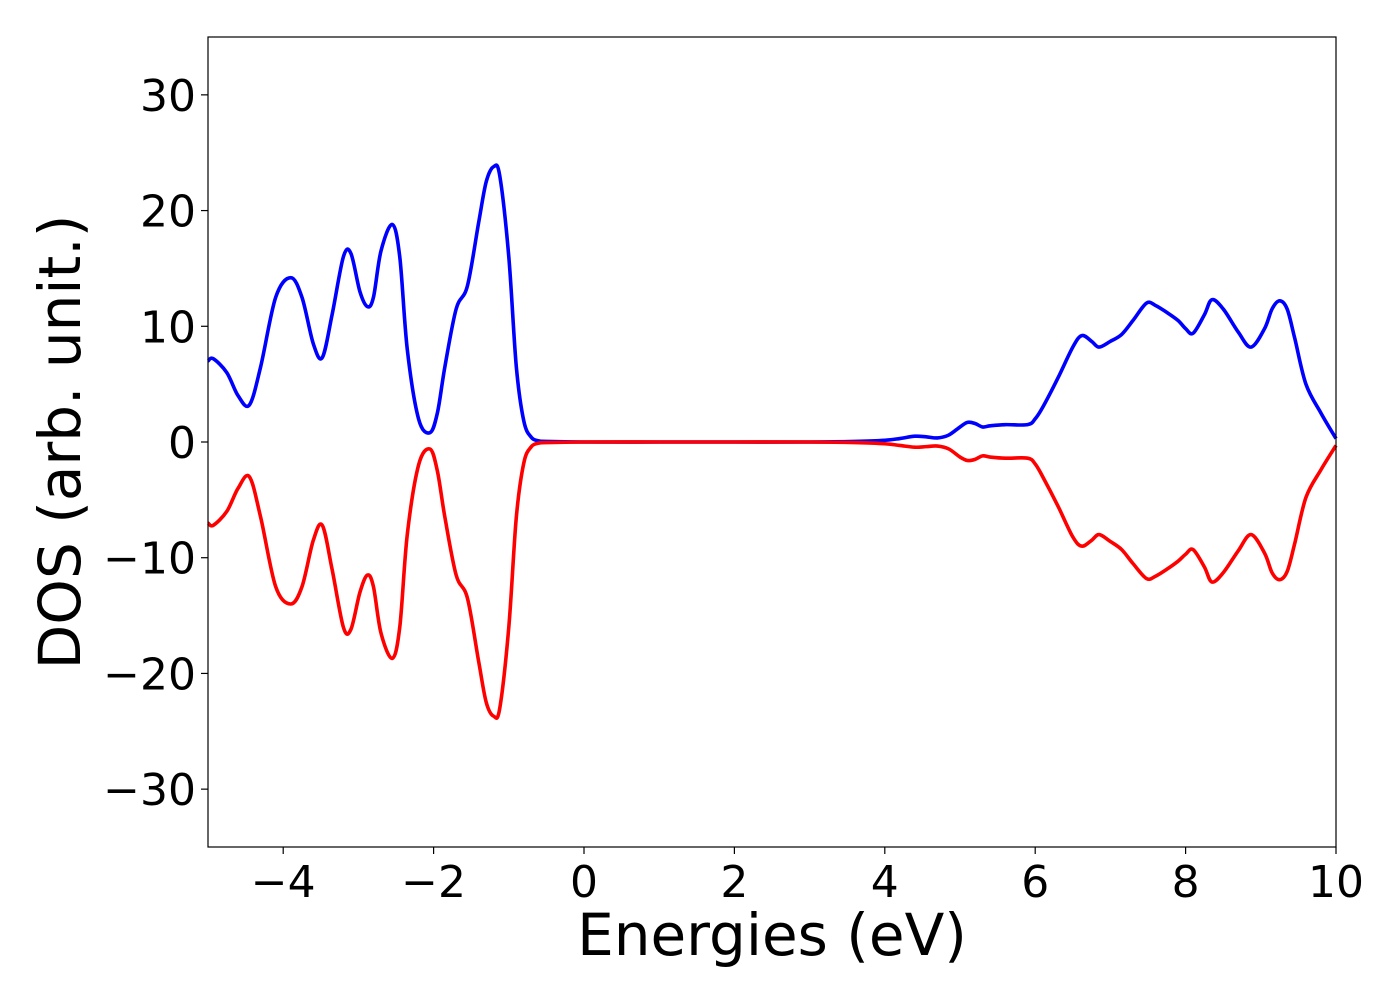  Describe the element at coordinates (433, 882) in the screenshot. I see `x-tick-label: −2` at that location.